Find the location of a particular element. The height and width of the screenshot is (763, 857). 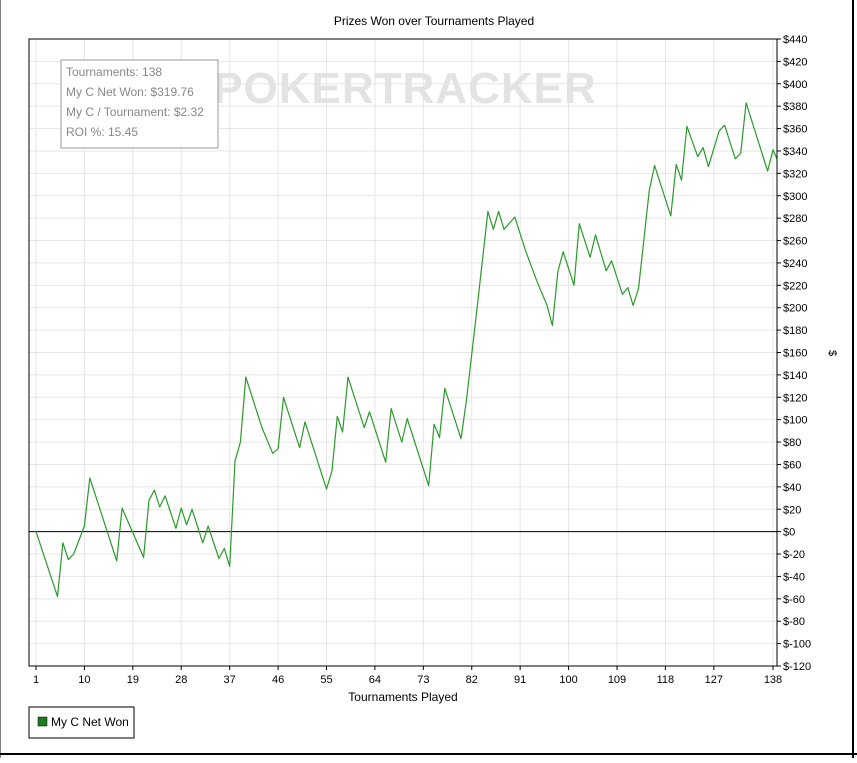

y-axis-label: $ is located at coordinates (832, 353).